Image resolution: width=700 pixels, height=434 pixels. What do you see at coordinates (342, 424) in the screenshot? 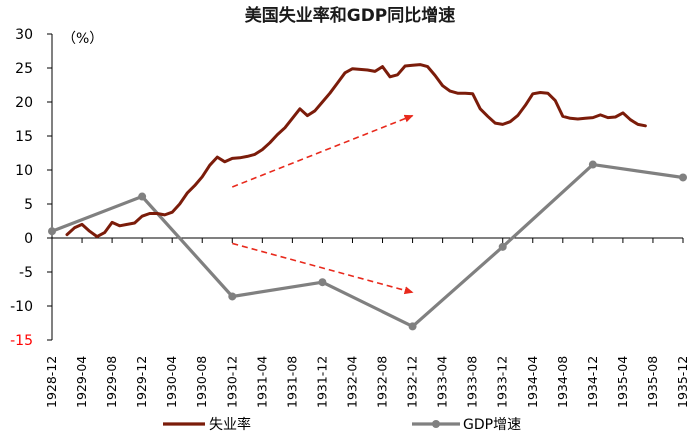
I see `legend: 失业率 GDP增速` at bounding box center [342, 424].